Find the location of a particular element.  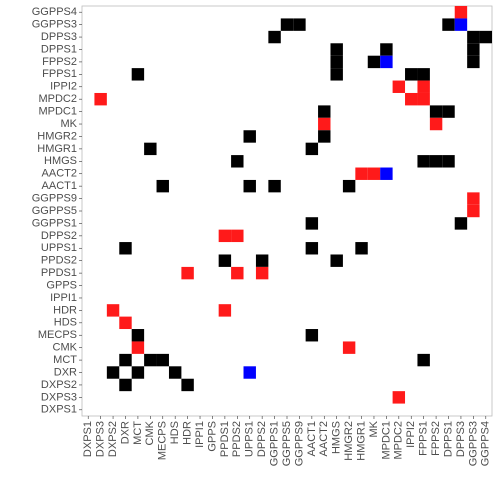

y-tick-label: CMK is located at coordinates (65, 348).